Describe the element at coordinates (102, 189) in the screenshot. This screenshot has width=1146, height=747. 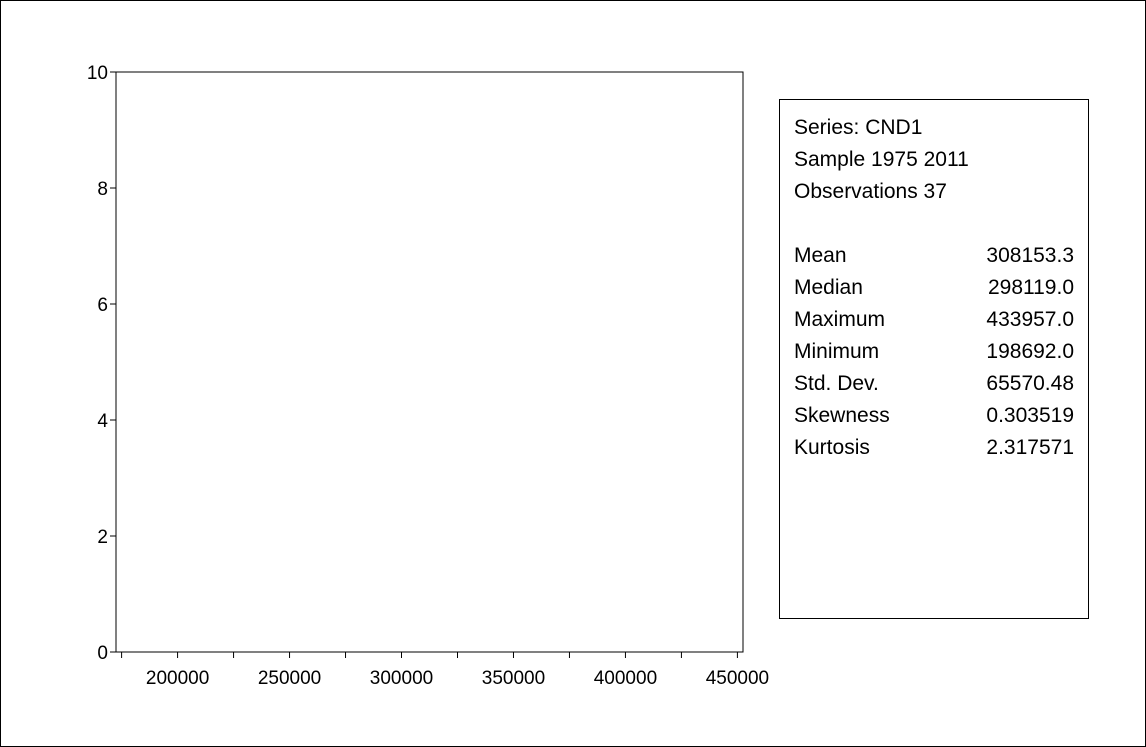
I see `y-tick-label: 8` at that location.